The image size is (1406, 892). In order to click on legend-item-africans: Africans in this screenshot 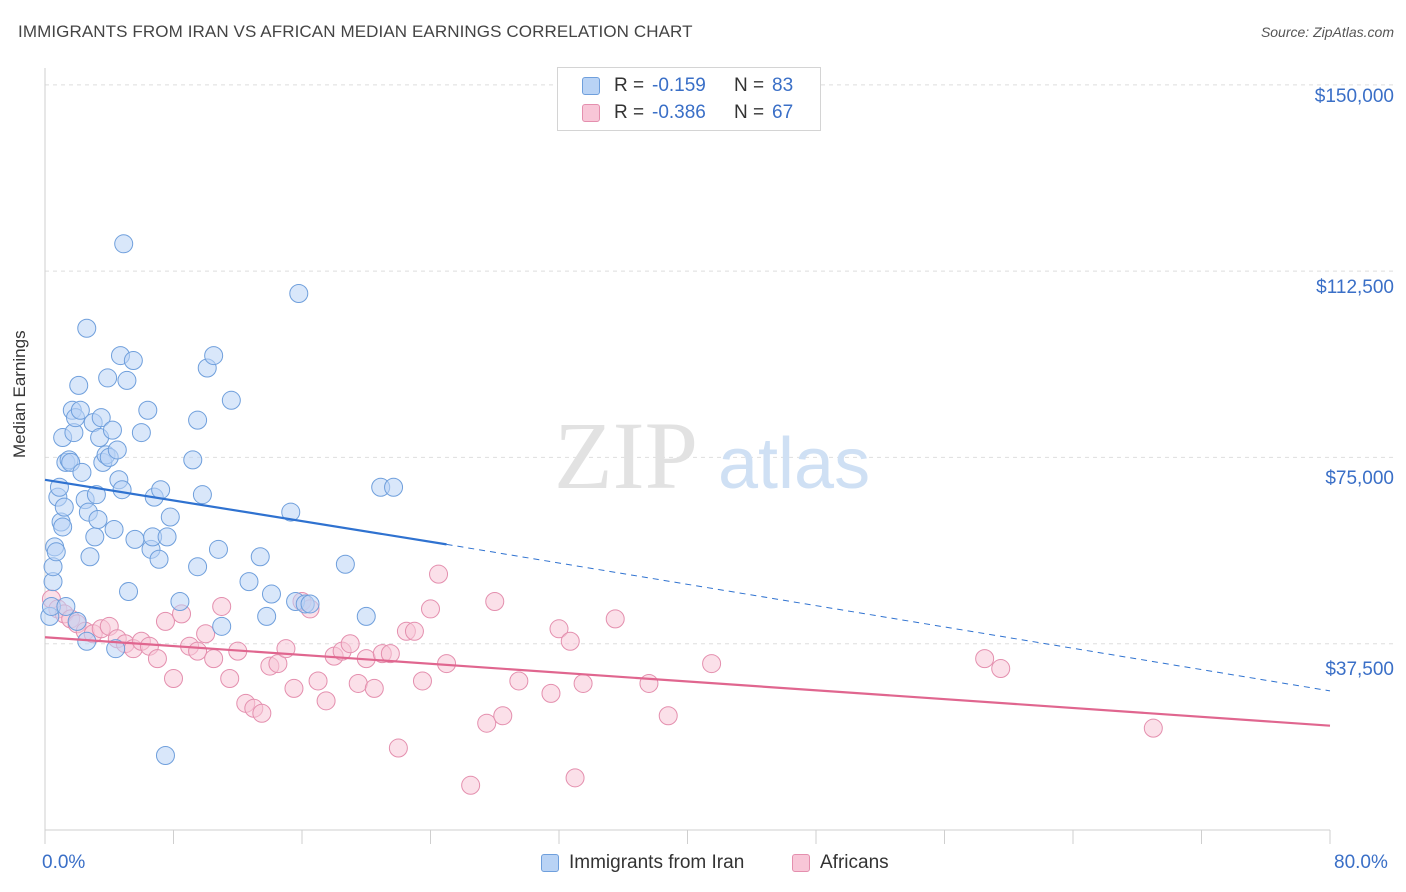, I will do `click(840, 863)`.